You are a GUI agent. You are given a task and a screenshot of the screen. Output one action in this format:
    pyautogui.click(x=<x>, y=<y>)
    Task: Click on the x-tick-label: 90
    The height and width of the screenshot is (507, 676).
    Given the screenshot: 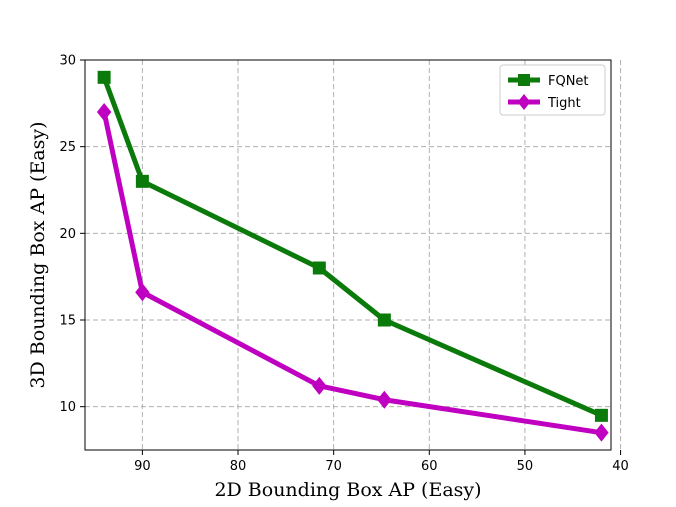 What is the action you would take?
    pyautogui.click(x=142, y=466)
    